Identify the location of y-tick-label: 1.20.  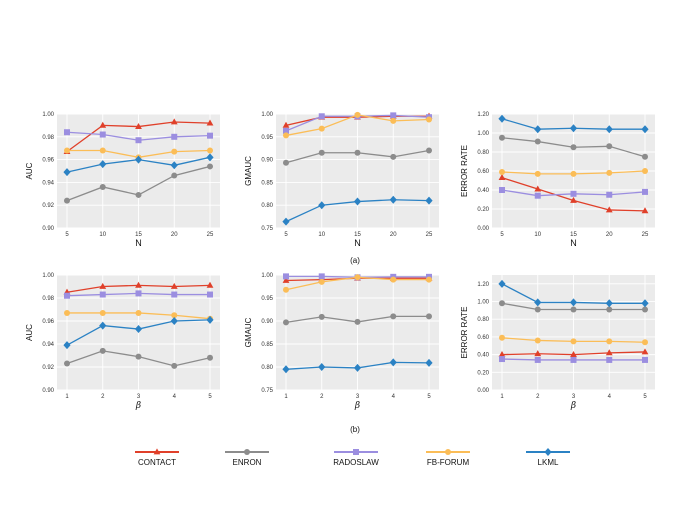
(483, 115).